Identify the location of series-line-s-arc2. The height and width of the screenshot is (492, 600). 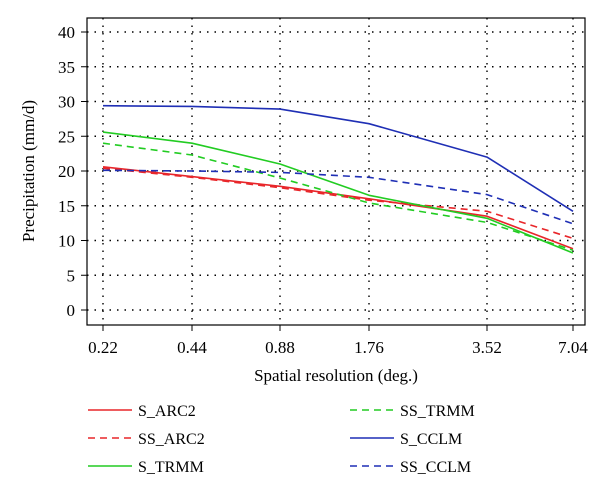
(338, 208).